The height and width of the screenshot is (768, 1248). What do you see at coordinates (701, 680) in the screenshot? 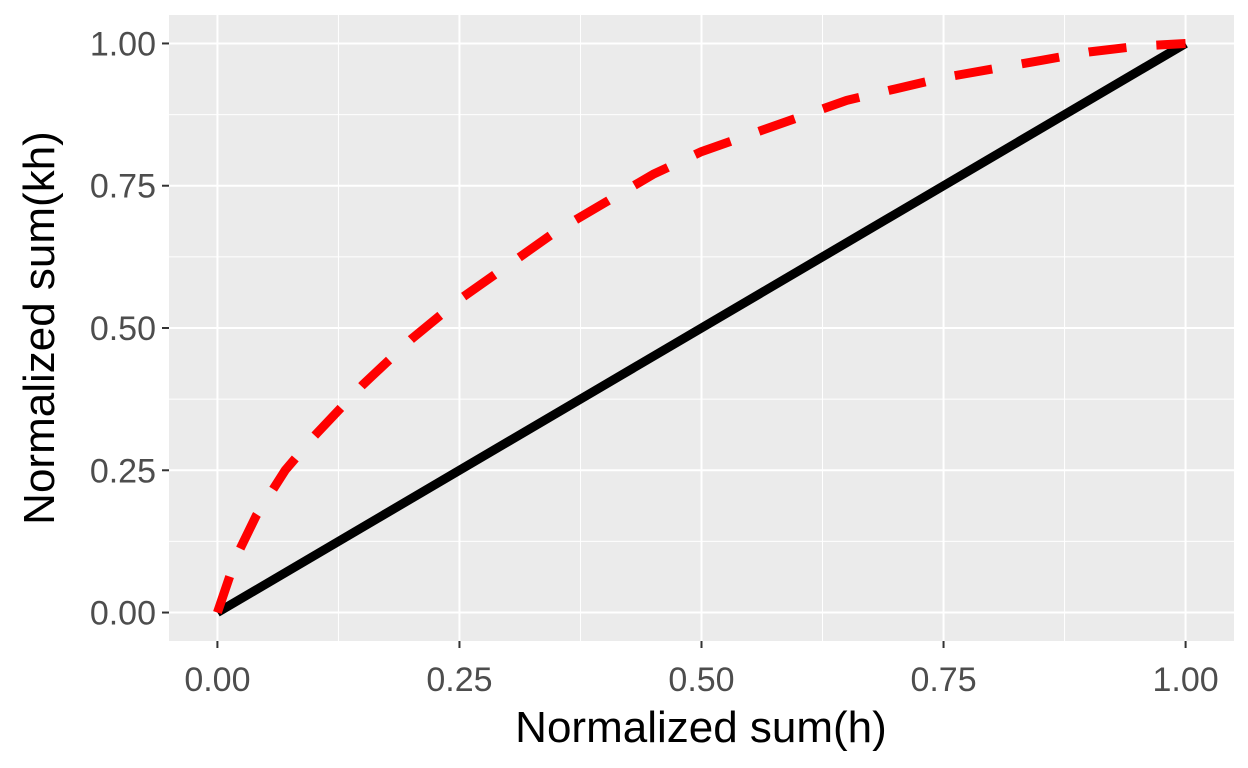
I see `x-tick-label: 0.50` at bounding box center [701, 680].